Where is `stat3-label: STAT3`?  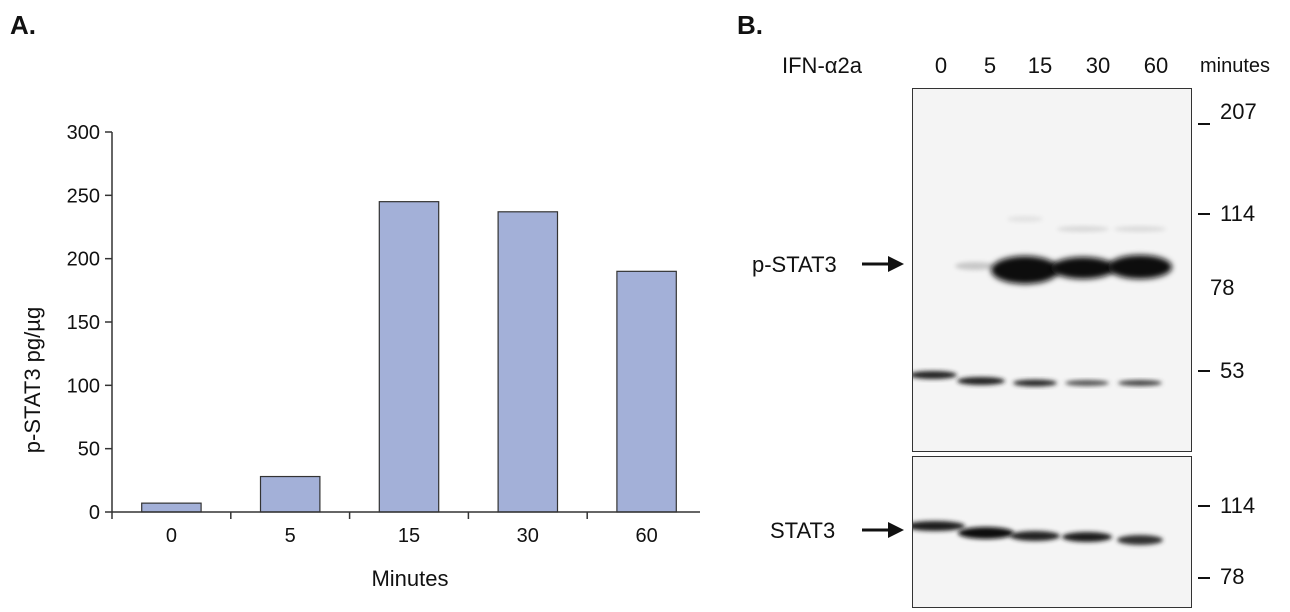 stat3-label: STAT3 is located at coordinates (803, 530).